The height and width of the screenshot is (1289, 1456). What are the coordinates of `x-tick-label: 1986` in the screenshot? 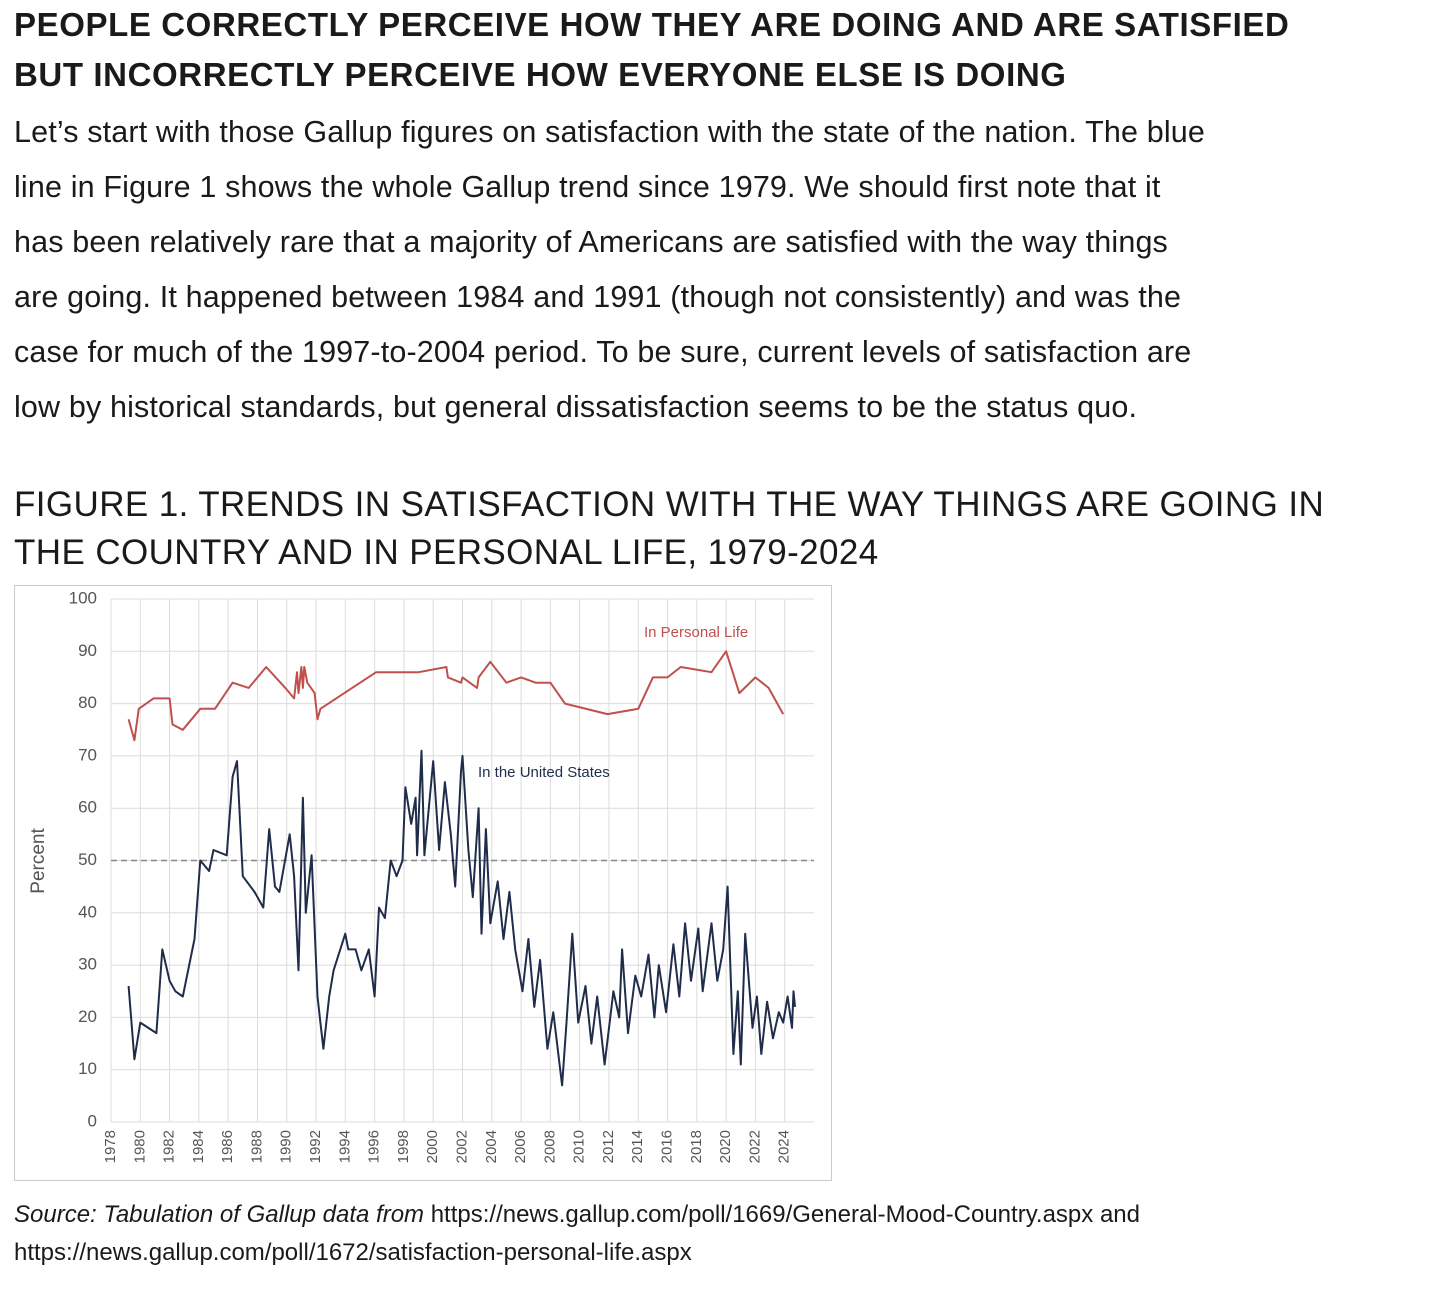 It's located at (227, 1146).